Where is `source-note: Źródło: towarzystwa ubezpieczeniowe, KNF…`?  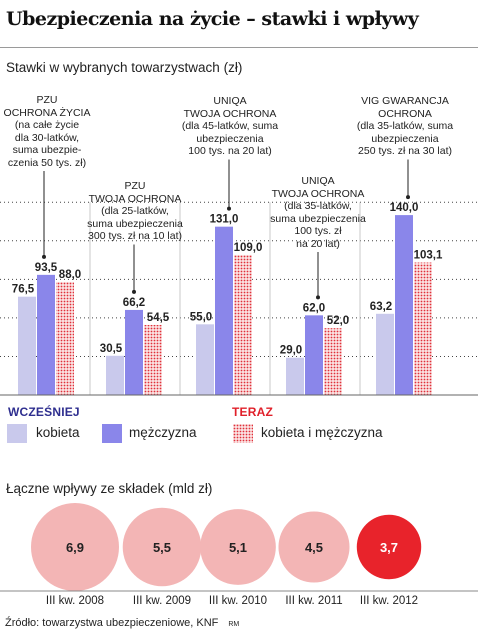
source-note: Źródło: towarzystwa ubezpieczeniowe, KNF… is located at coordinates (122, 623).